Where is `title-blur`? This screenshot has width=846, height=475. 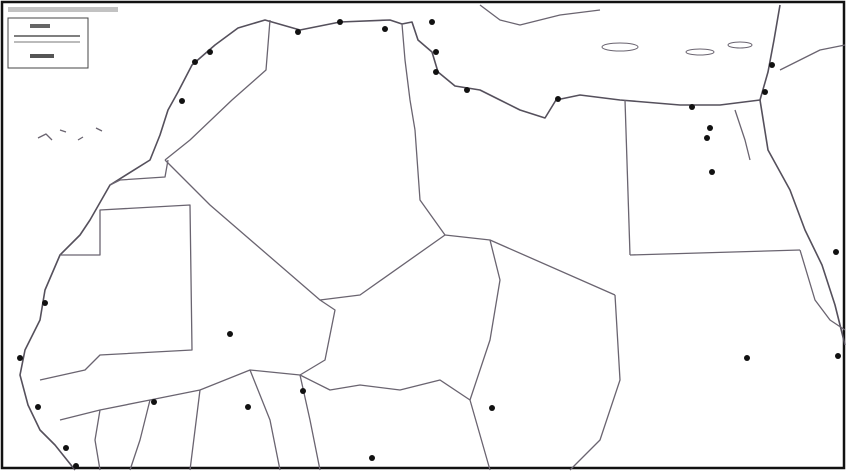 title-blur is located at coordinates (63, 9).